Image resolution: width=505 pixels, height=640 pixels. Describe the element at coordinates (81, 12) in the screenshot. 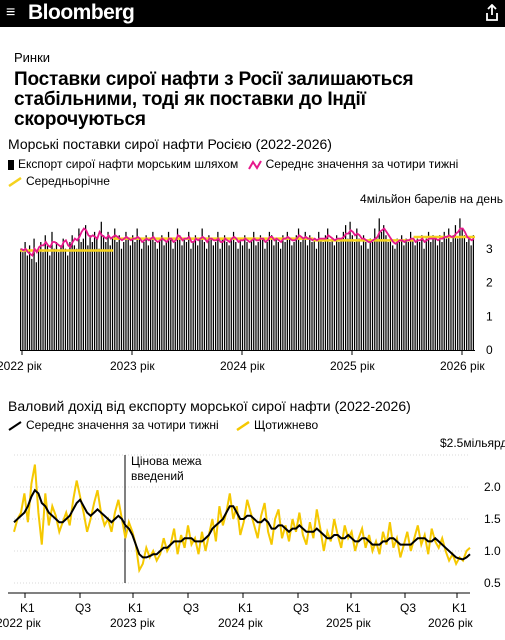

I see `bloomberg-logo: Bloomberg` at that location.